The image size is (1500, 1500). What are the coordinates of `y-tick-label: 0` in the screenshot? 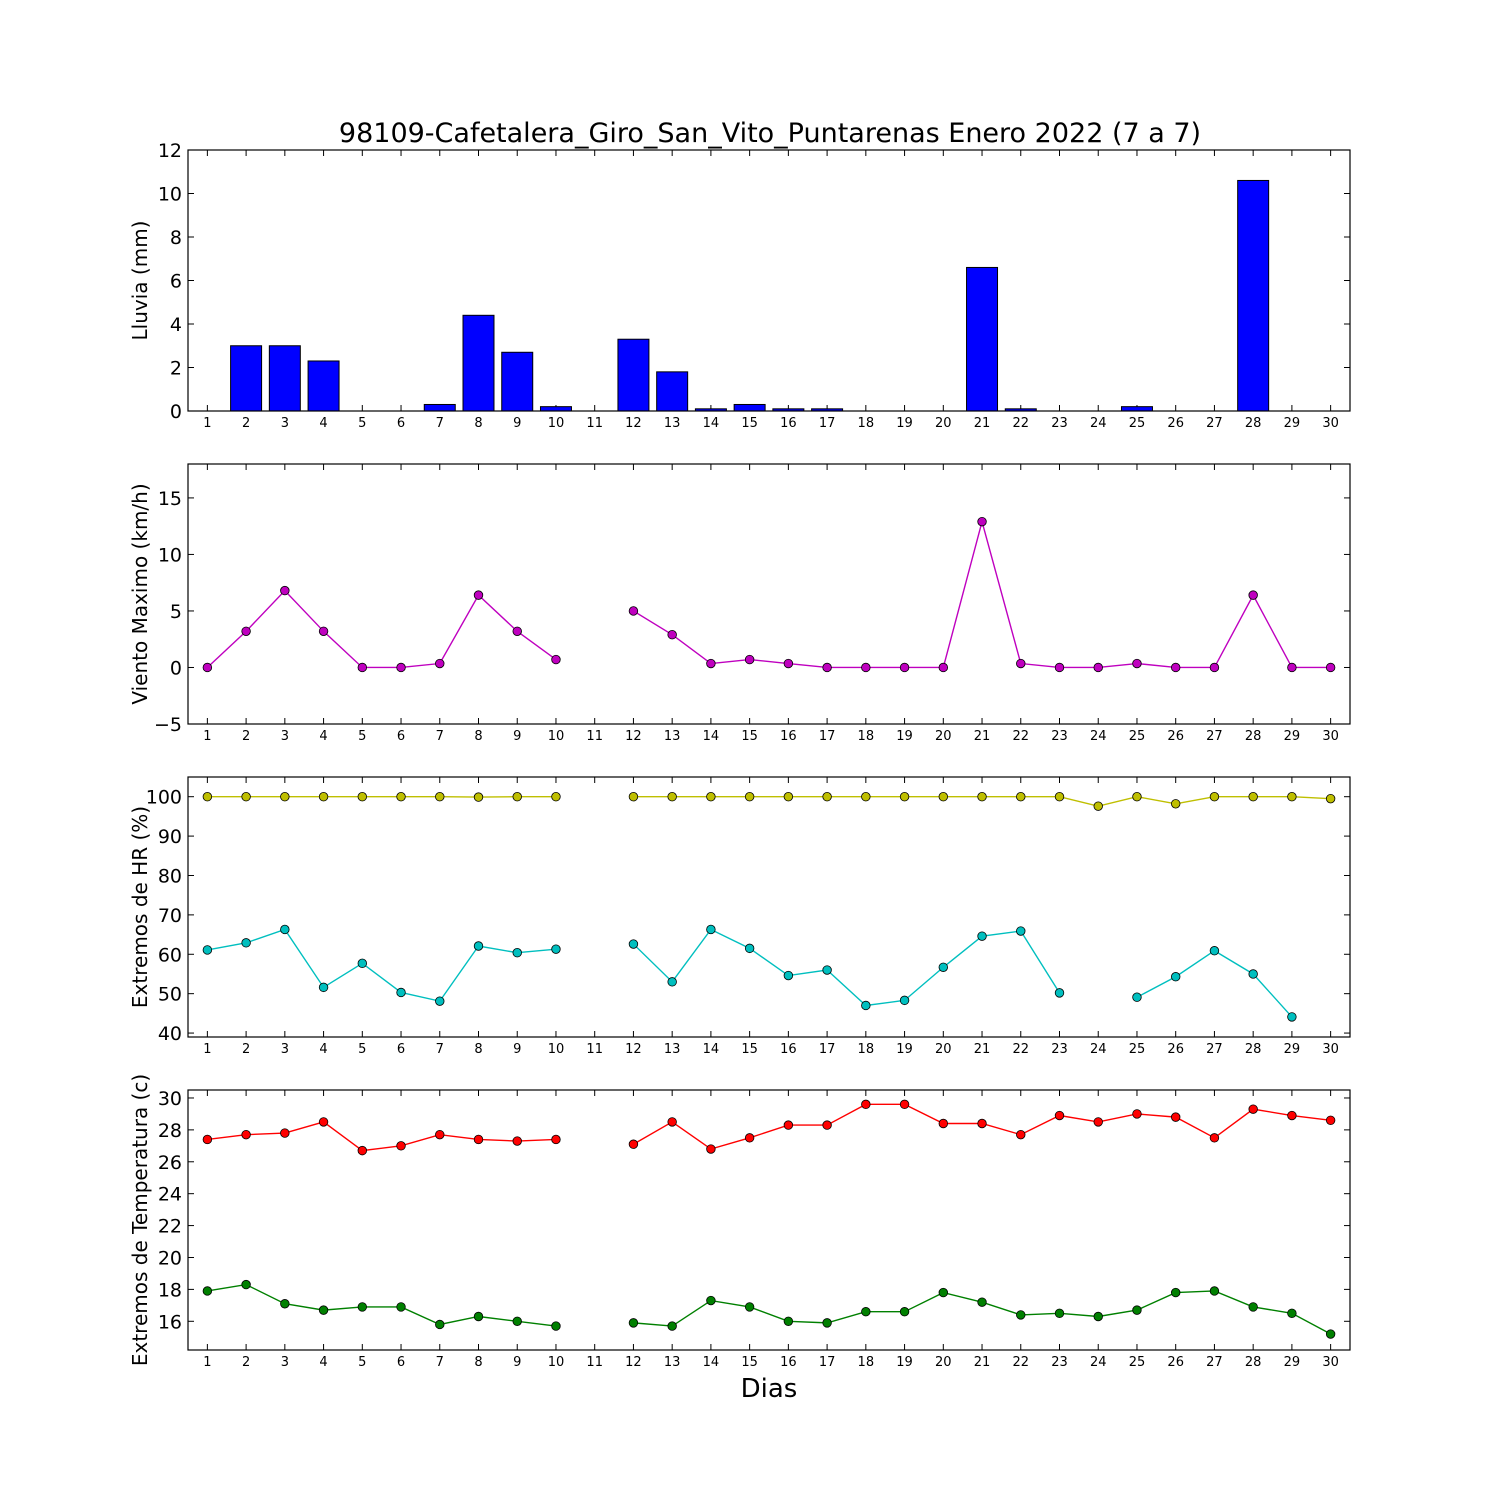 It's located at (176, 412).